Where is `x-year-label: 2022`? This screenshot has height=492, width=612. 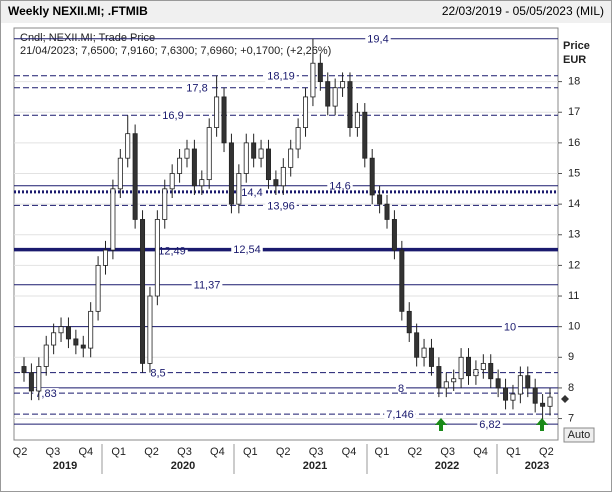
x-year-label: 2022 is located at coordinates (447, 466).